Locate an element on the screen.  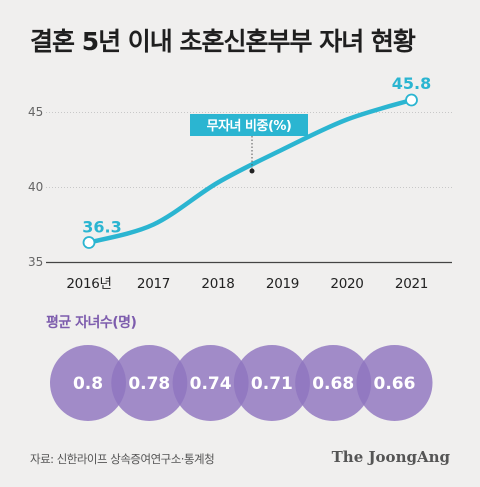
data-label-last: 45.8 is located at coordinates (411, 83).